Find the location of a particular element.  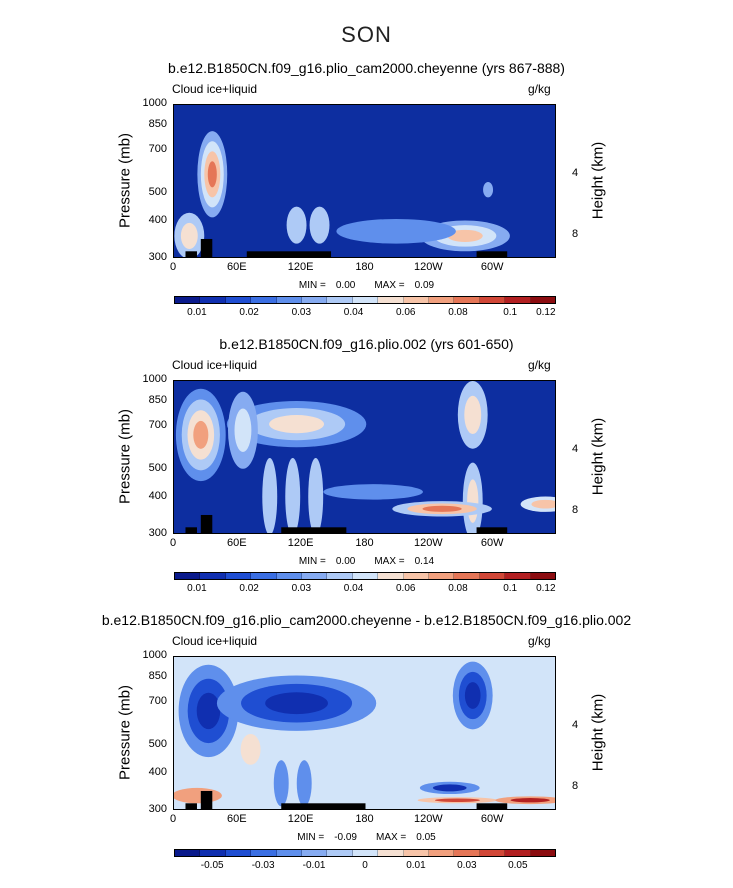

colorbar-label: 0.06 is located at coordinates (406, 312).